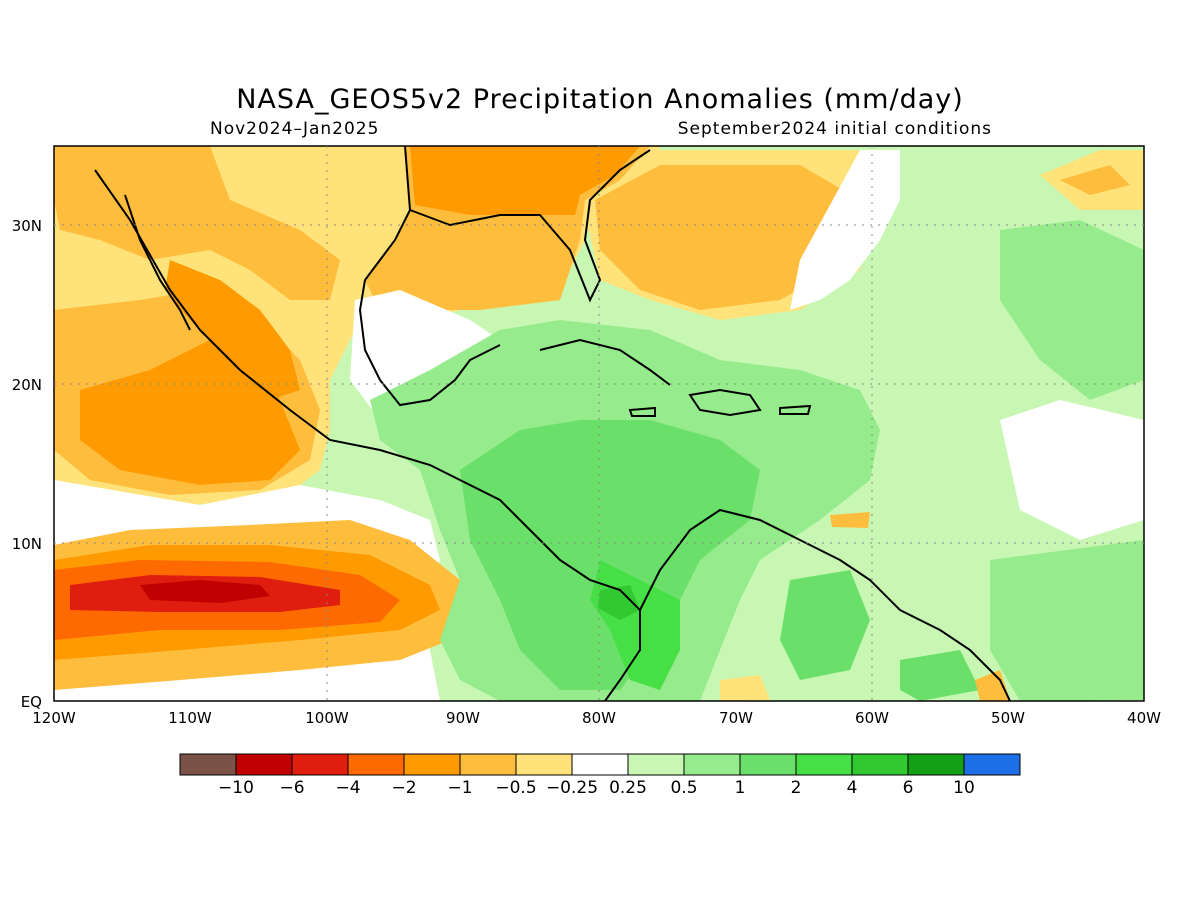  What do you see at coordinates (834, 129) in the screenshot?
I see `initial-conditions: September2024 initial conditions` at bounding box center [834, 129].